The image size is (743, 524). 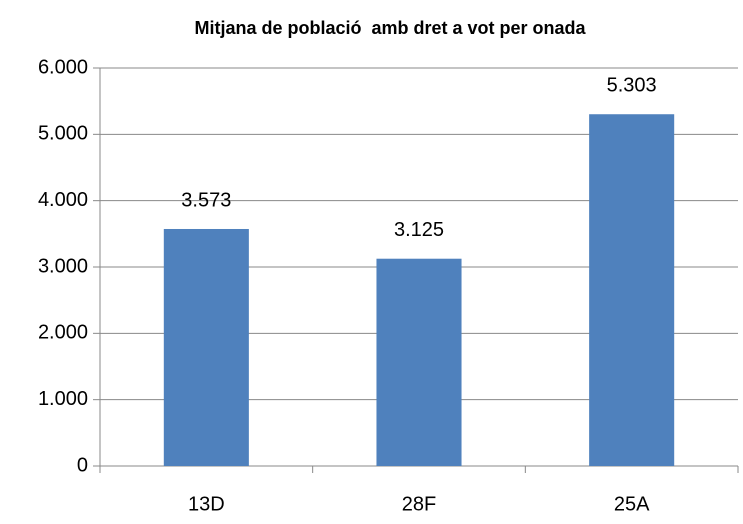 I want to click on x-tick-label: 13D, so click(x=206, y=504).